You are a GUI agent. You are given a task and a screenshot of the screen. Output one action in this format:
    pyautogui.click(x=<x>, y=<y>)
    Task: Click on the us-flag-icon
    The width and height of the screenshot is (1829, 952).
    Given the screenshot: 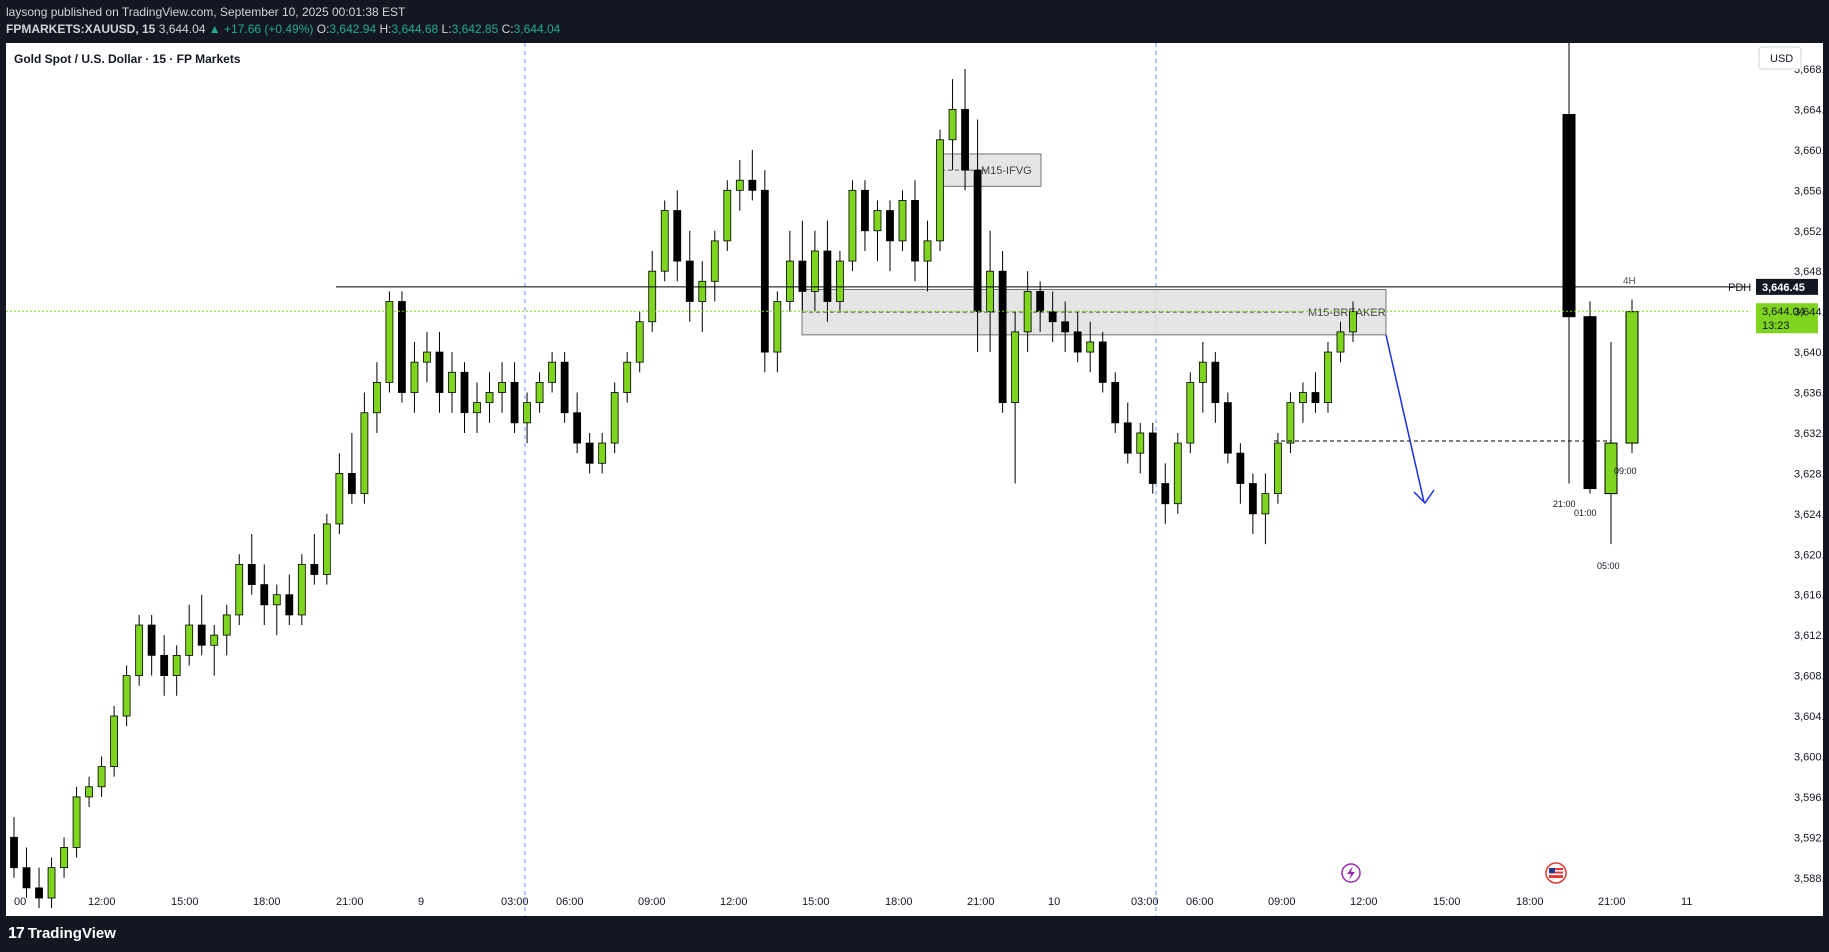 What is the action you would take?
    pyautogui.click(x=1556, y=873)
    